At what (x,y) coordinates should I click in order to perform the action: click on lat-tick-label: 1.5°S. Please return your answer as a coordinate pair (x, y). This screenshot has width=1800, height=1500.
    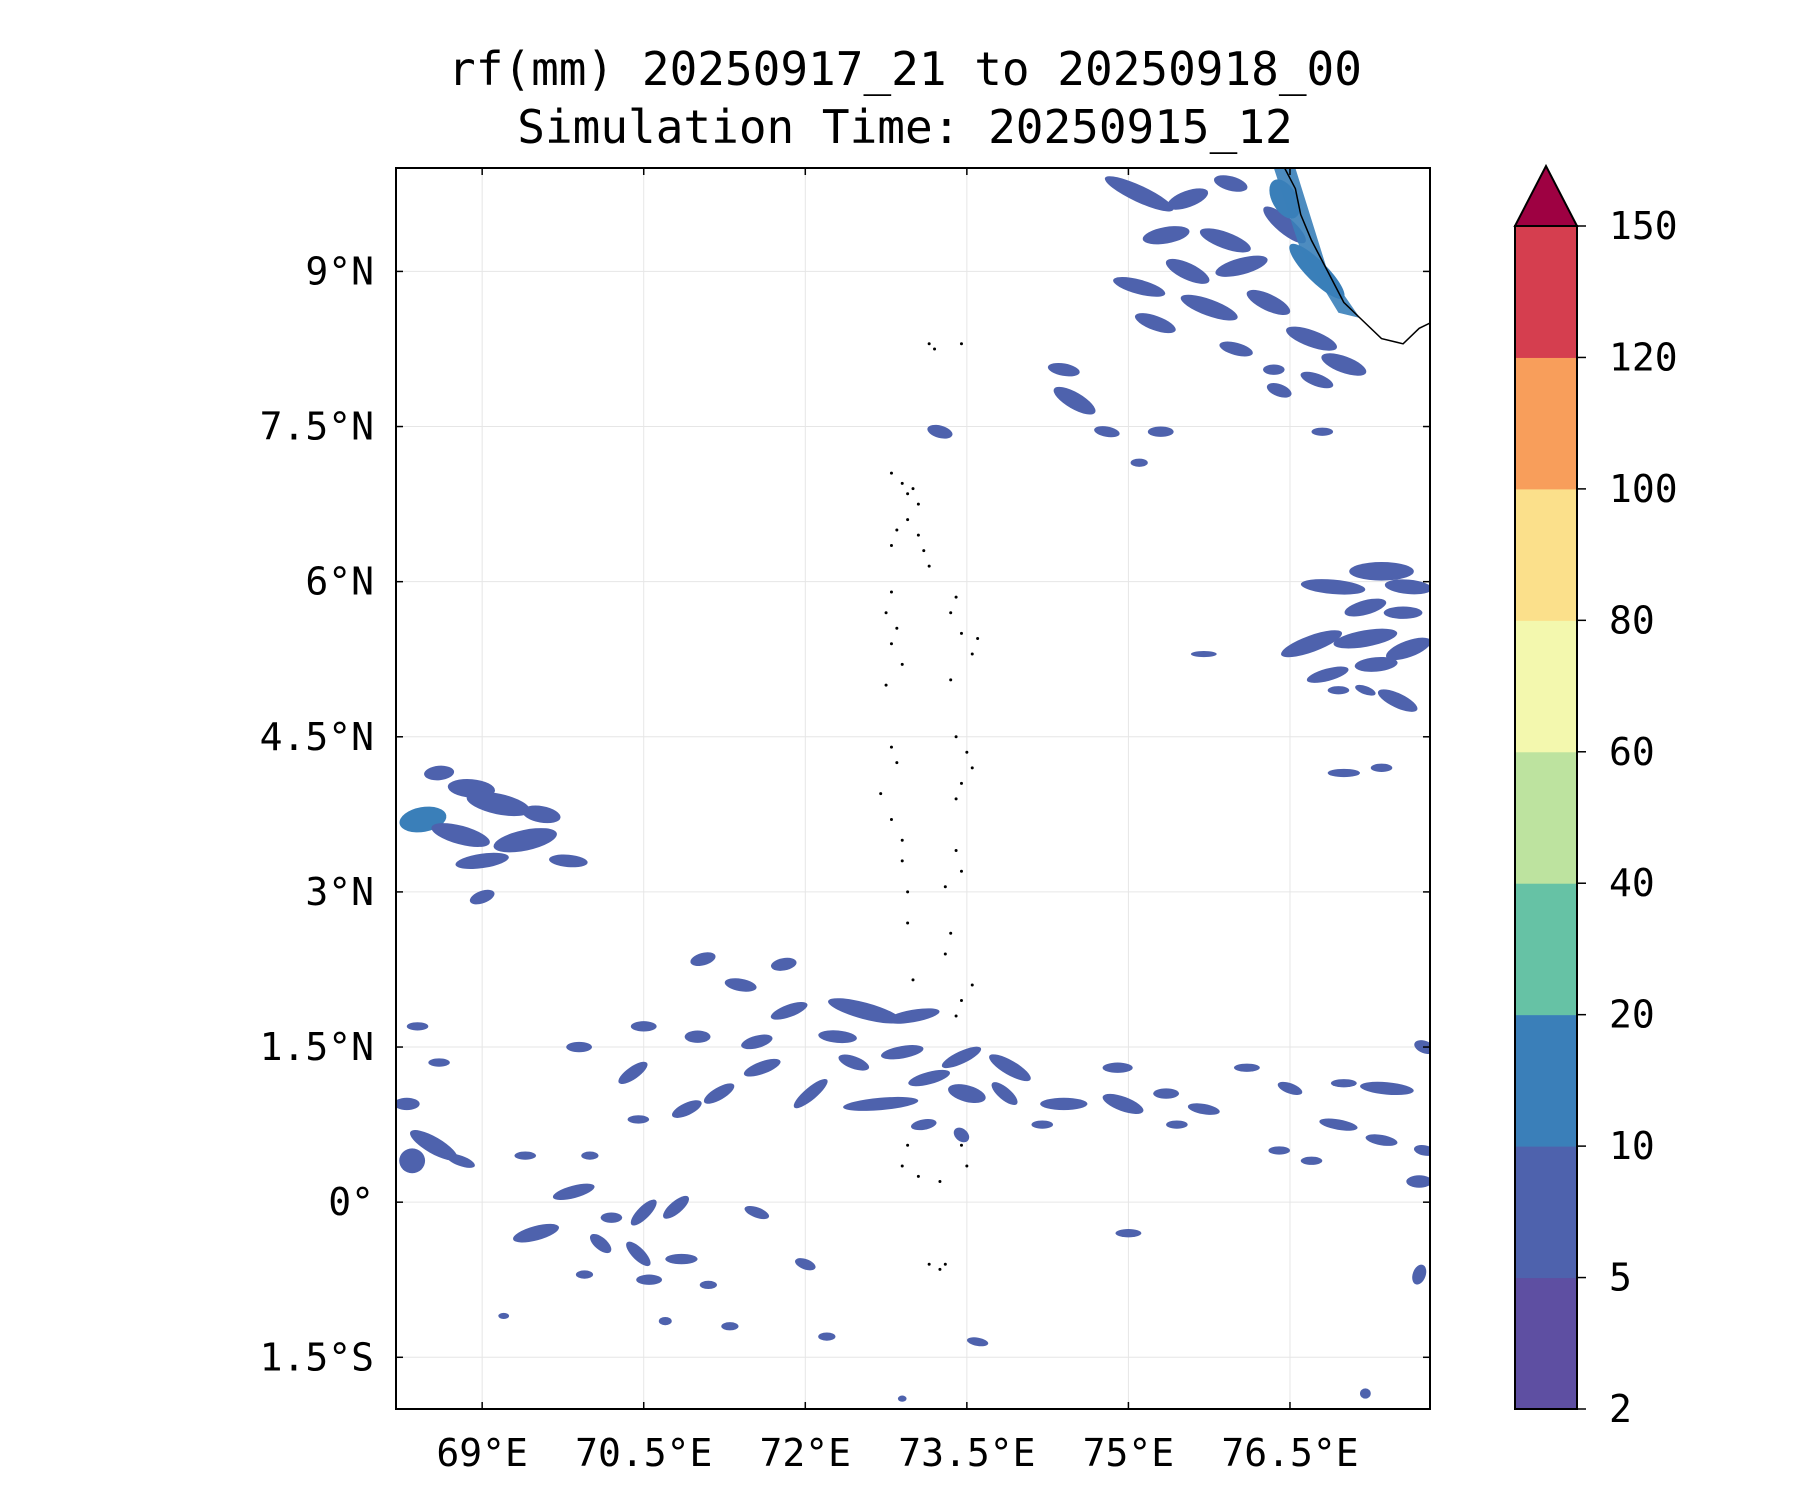
    Looking at the image, I should click on (317, 1357).